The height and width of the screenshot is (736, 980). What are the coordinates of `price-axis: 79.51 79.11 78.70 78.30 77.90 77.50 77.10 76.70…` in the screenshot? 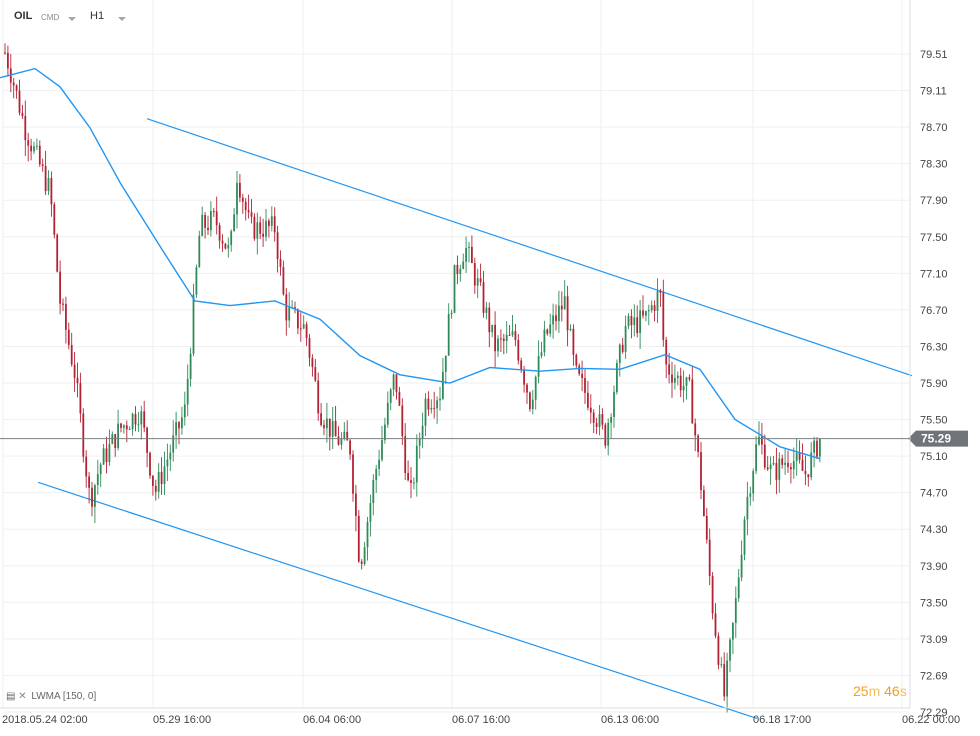 It's located at (928, 359).